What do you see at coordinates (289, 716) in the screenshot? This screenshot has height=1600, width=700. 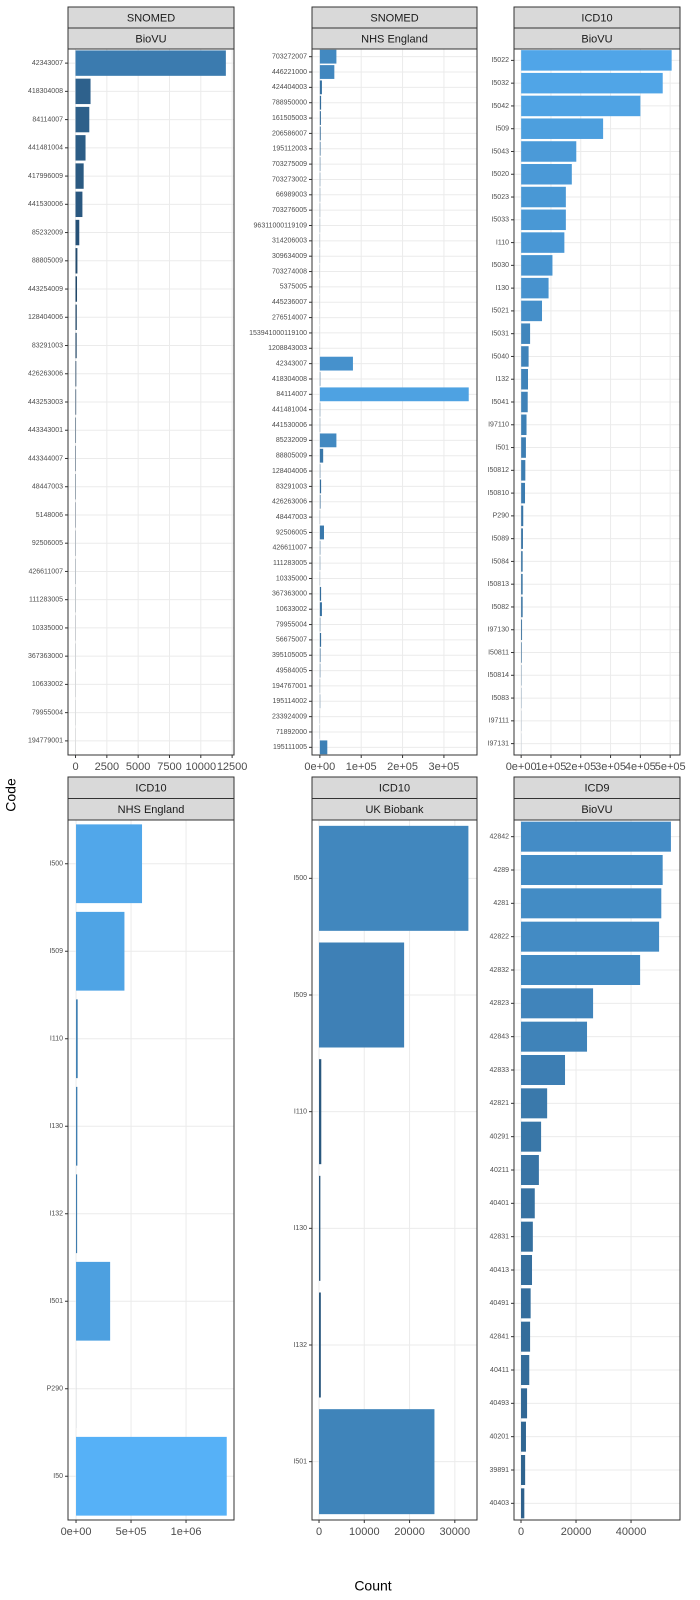 I see `y-tick-label: 233924009` at bounding box center [289, 716].